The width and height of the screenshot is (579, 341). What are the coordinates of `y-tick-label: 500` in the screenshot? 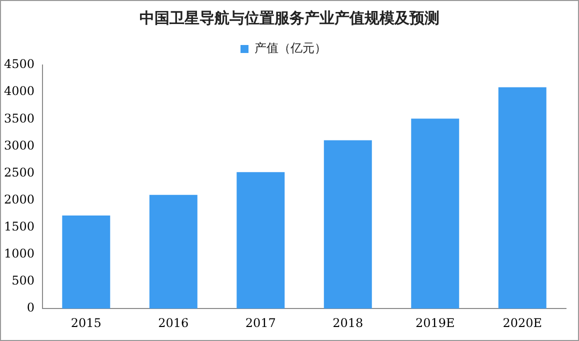 It's located at (23, 281).